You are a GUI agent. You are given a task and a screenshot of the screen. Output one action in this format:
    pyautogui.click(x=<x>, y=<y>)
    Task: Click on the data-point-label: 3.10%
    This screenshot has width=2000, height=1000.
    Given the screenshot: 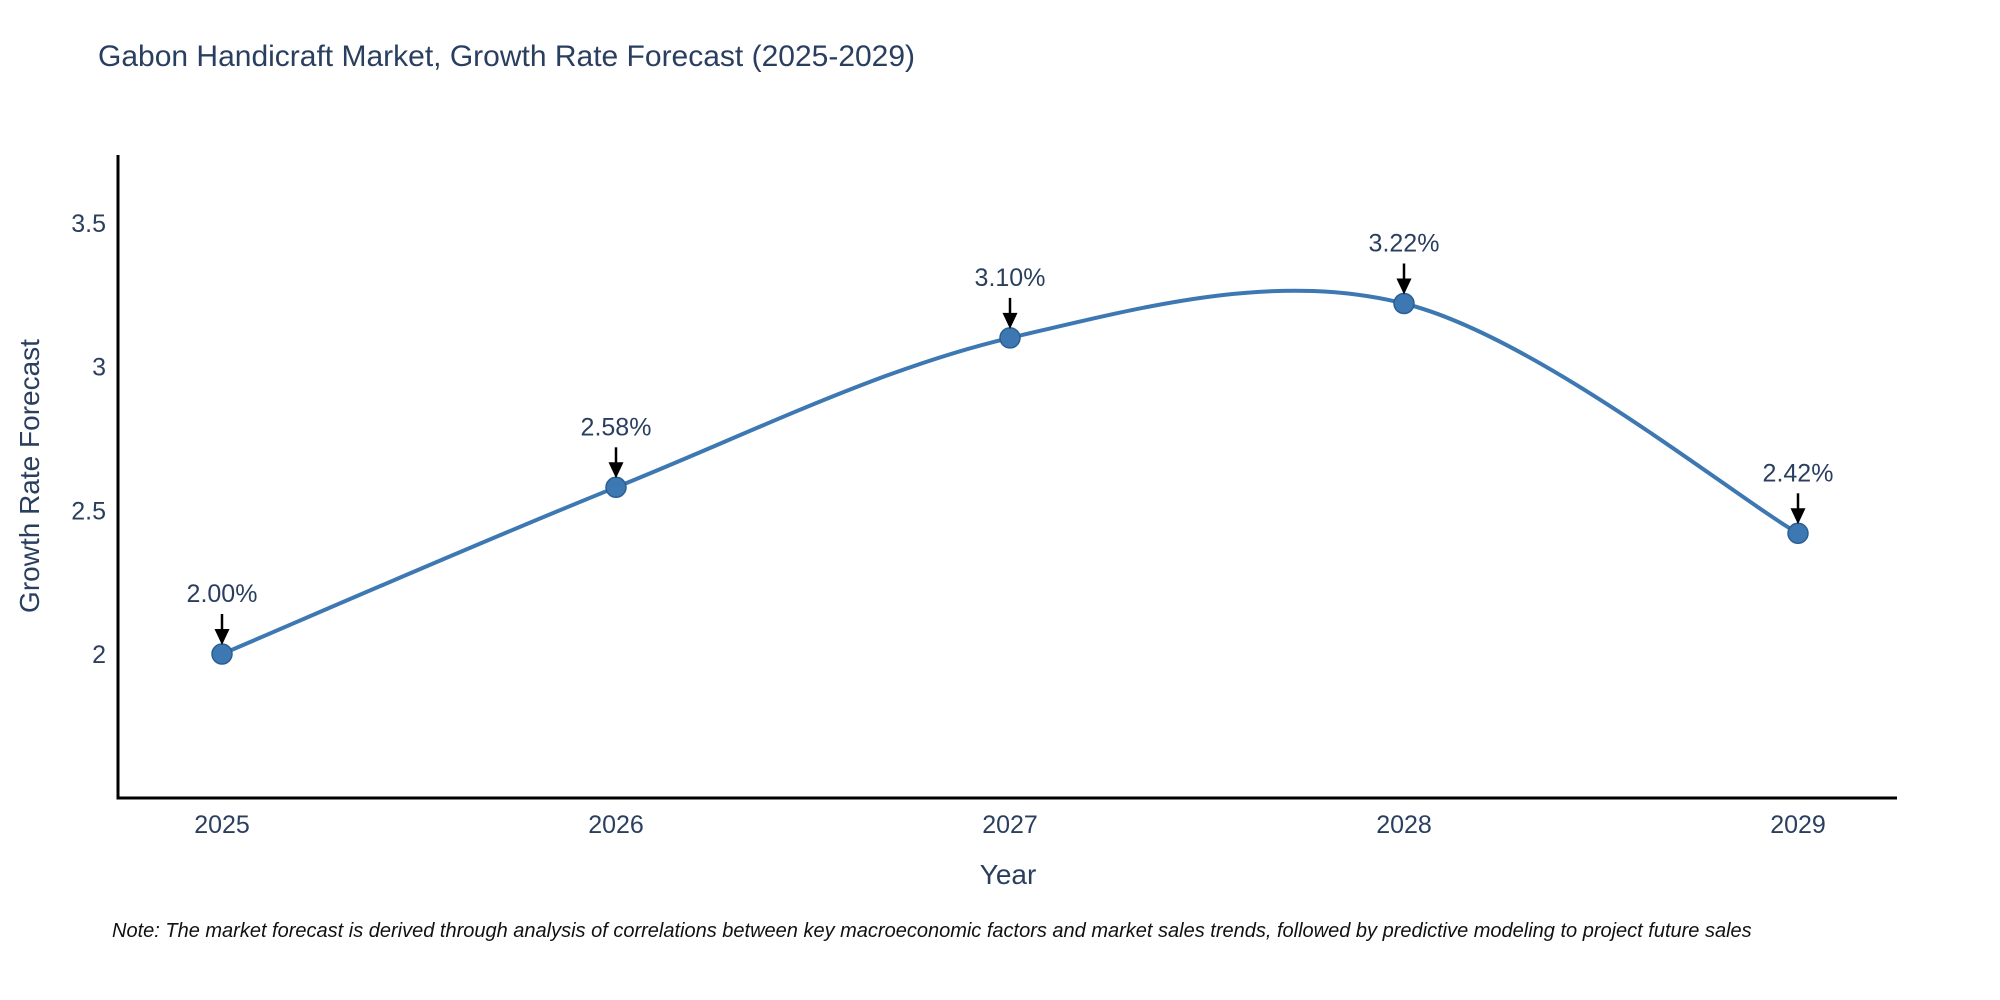 What is the action you would take?
    pyautogui.click(x=1010, y=278)
    